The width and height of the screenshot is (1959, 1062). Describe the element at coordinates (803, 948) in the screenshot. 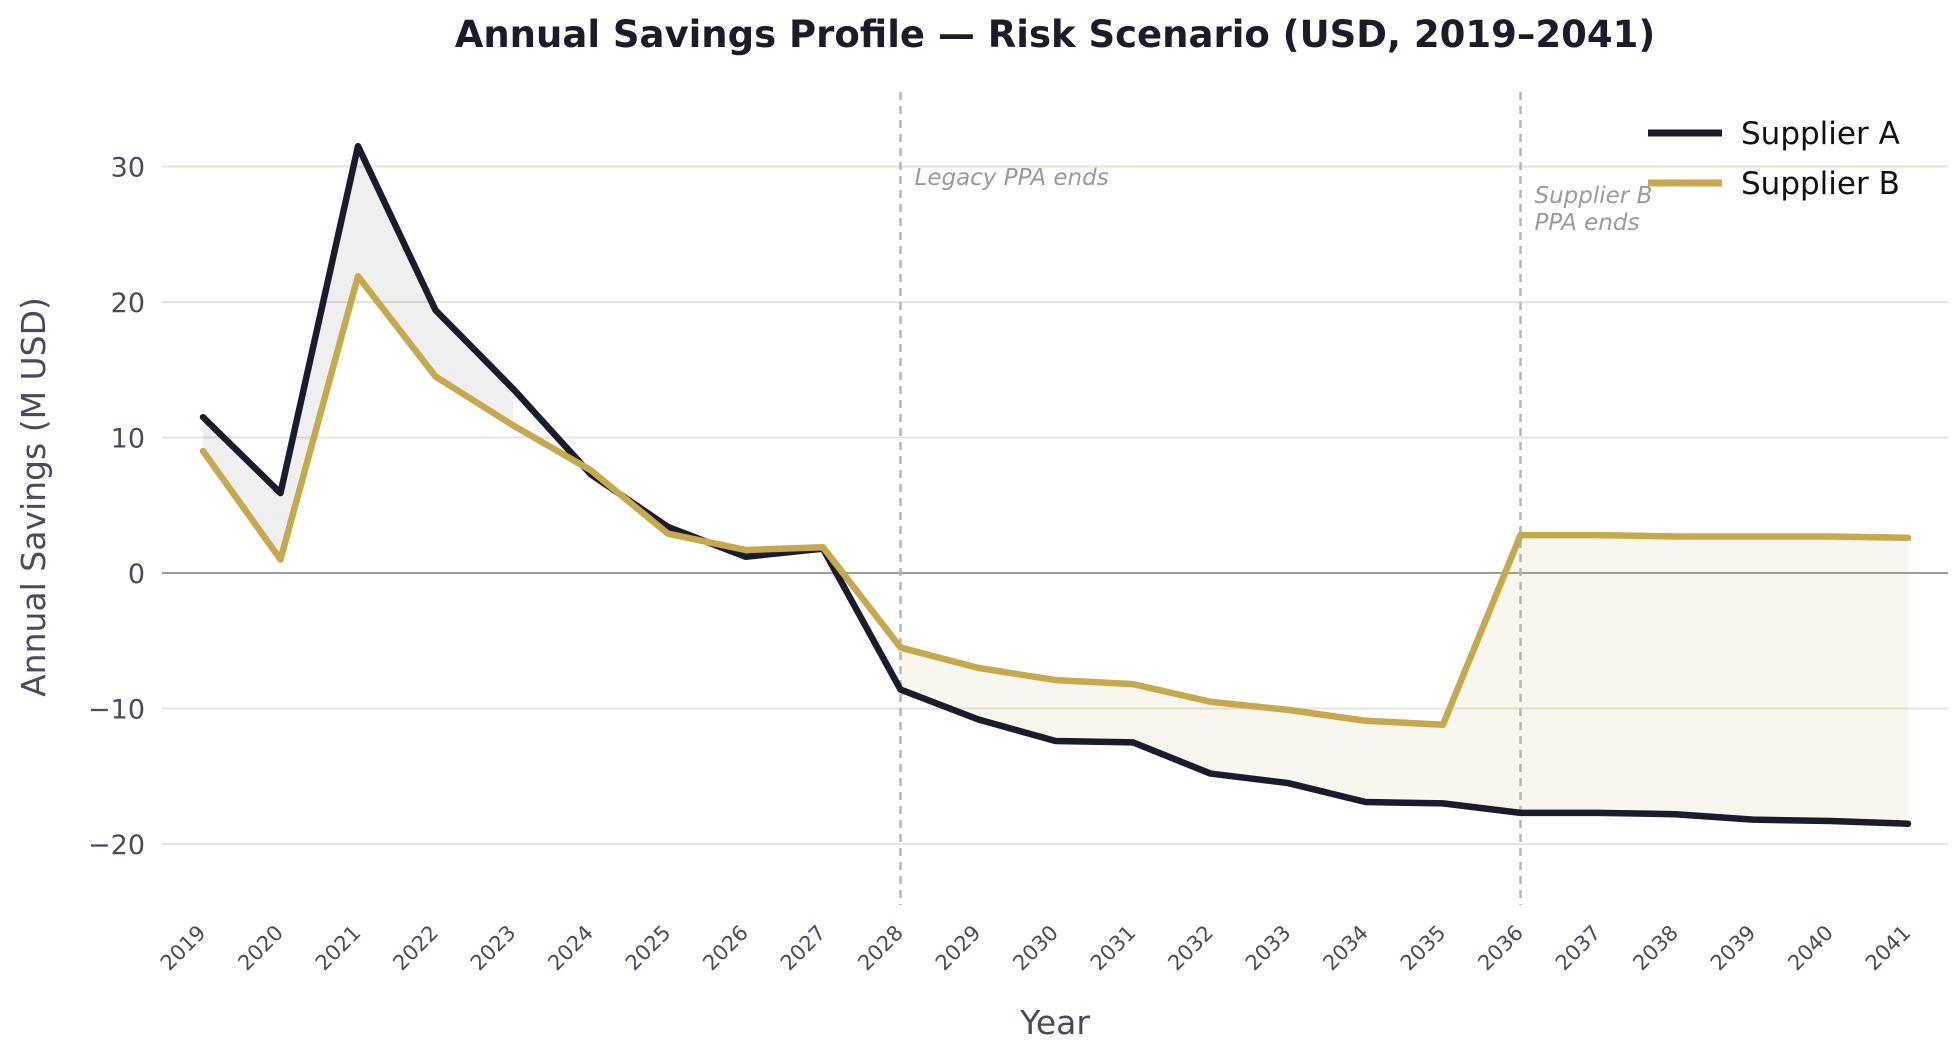

I see `x-tick-label: 2027` at that location.